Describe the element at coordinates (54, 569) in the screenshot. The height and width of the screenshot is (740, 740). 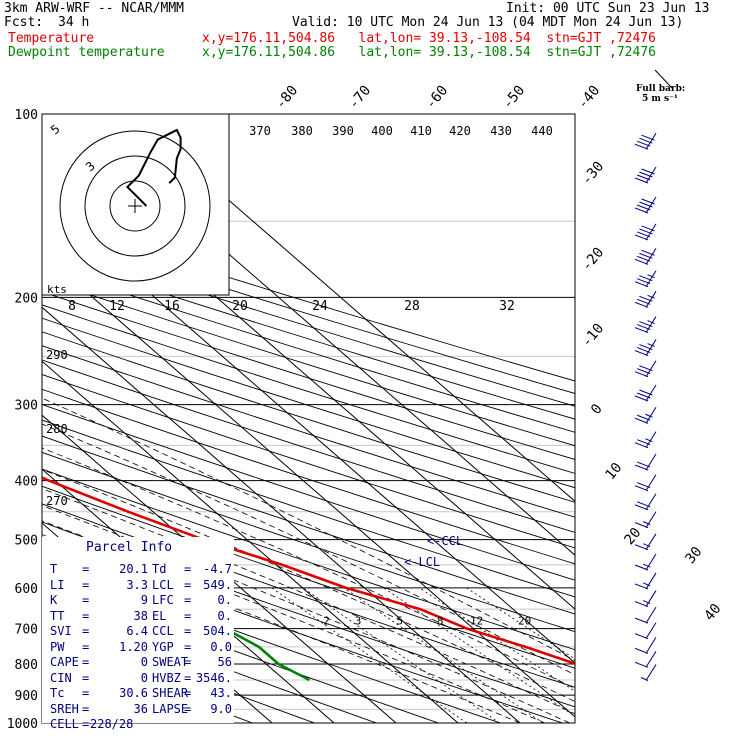
I see `parcel-label: T` at that location.